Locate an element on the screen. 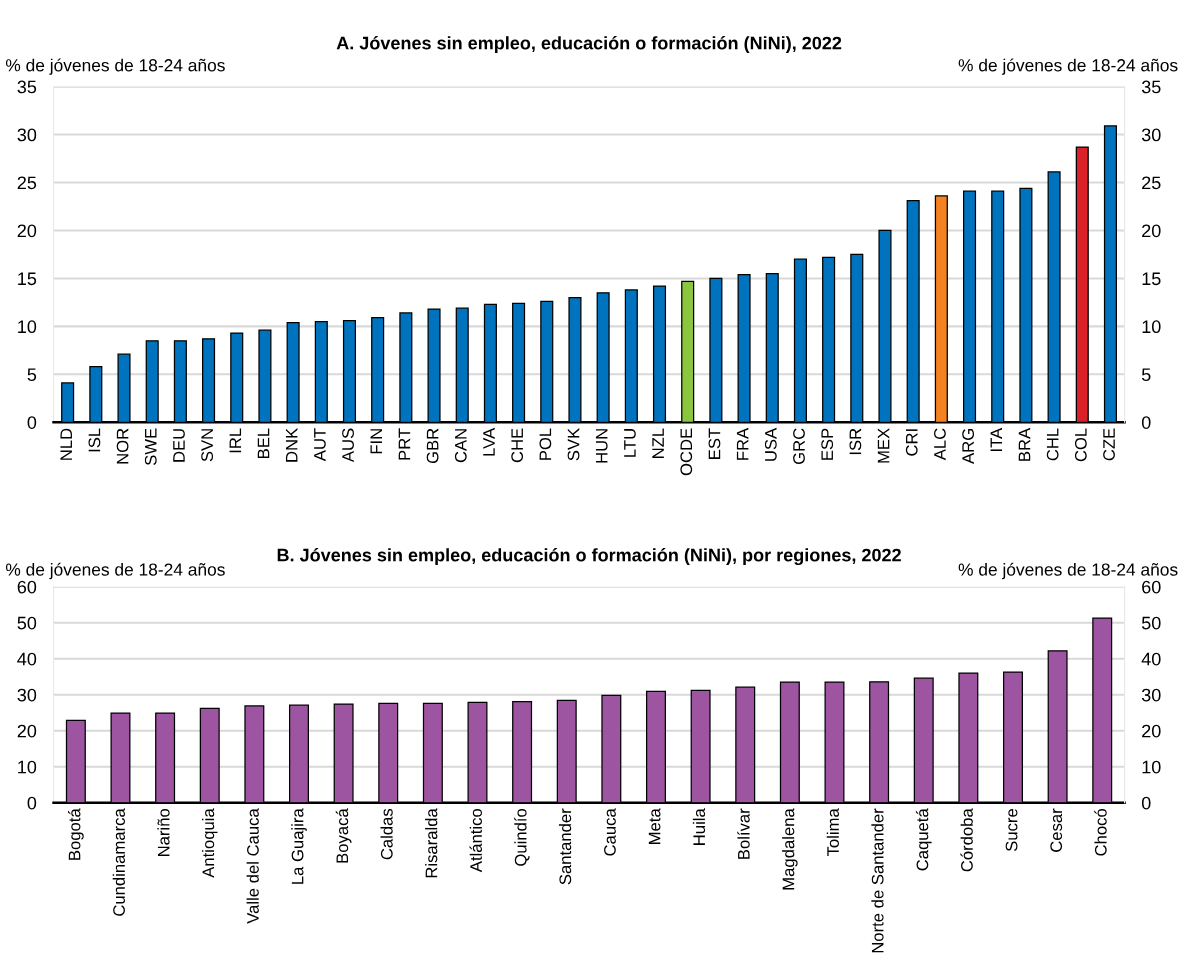 This screenshot has width=1190, height=973. y2-tick-label: 50 is located at coordinates (1151, 623).